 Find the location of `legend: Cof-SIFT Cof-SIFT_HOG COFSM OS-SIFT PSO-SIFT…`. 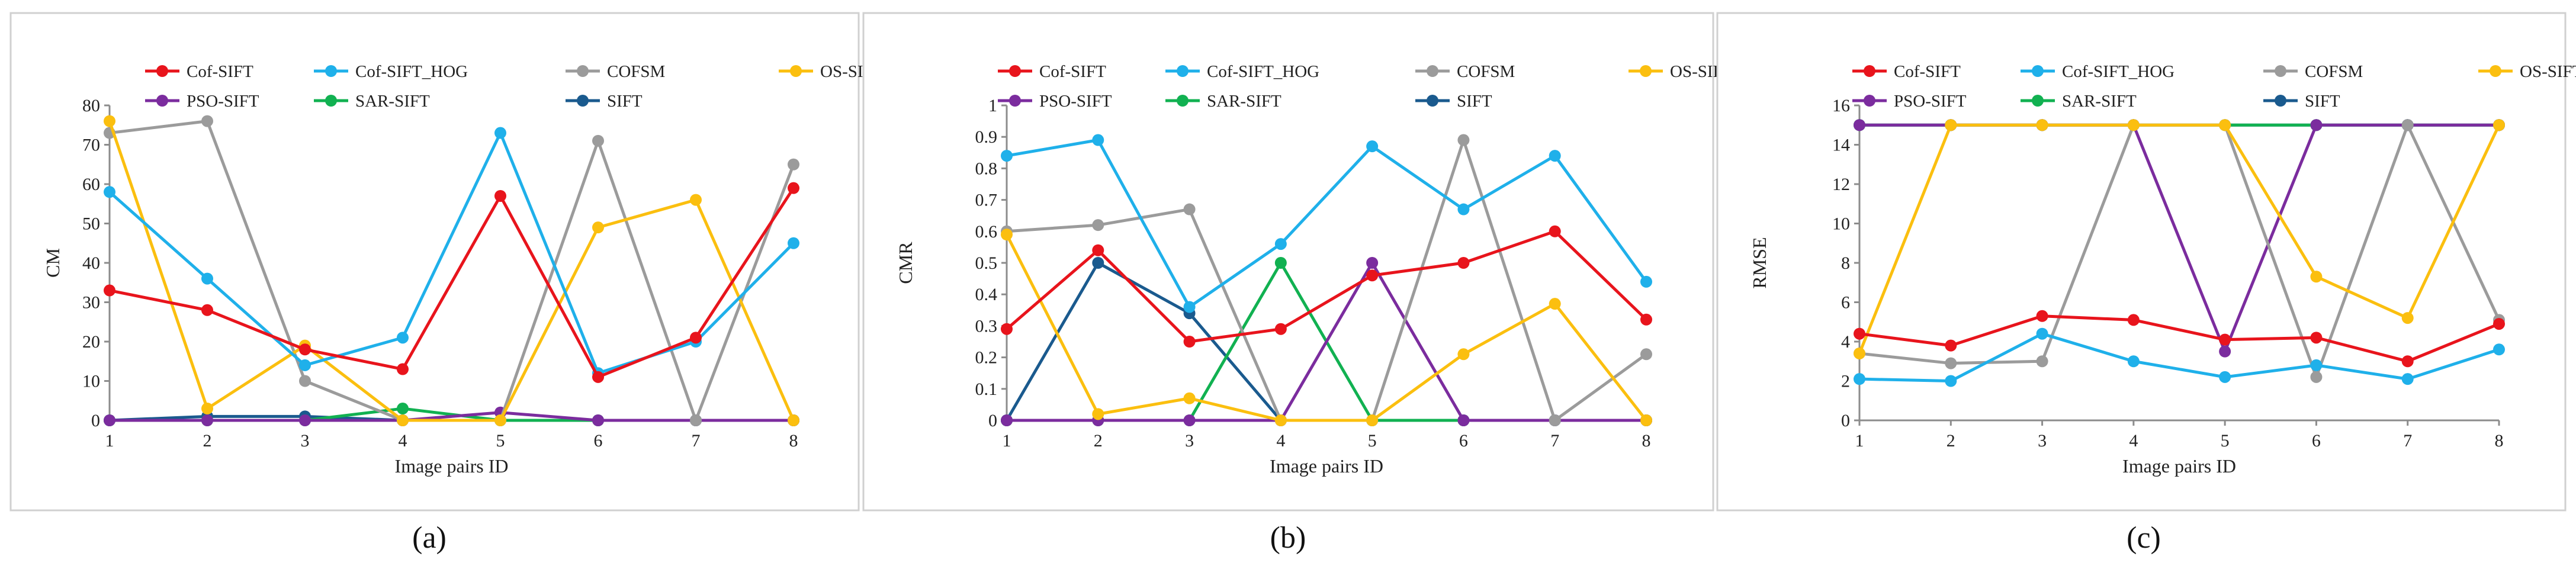

legend: Cof-SIFT Cof-SIFT_HOG COFSM OS-SIFT PSO-SIFT… is located at coordinates (2214, 87).